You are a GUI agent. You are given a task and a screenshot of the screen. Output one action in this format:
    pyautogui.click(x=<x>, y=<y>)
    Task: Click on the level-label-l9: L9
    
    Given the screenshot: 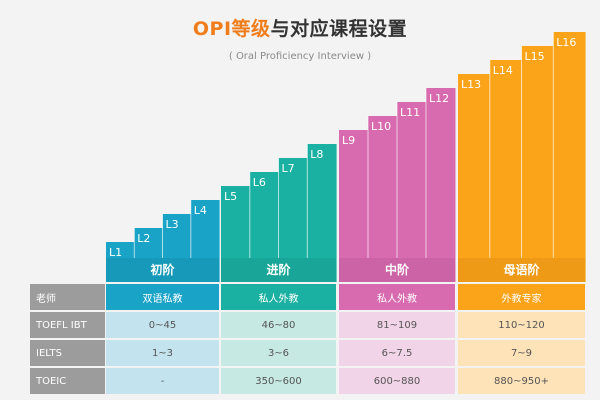 What is the action you would take?
    pyautogui.click(x=348, y=140)
    